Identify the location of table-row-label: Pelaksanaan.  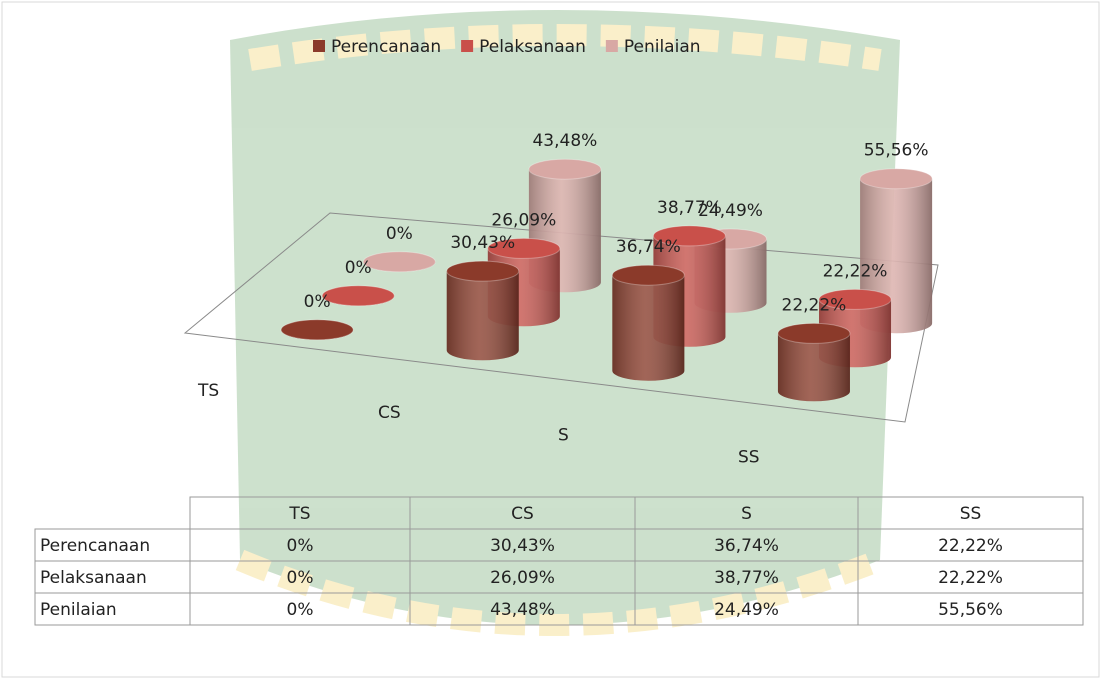
(93, 578).